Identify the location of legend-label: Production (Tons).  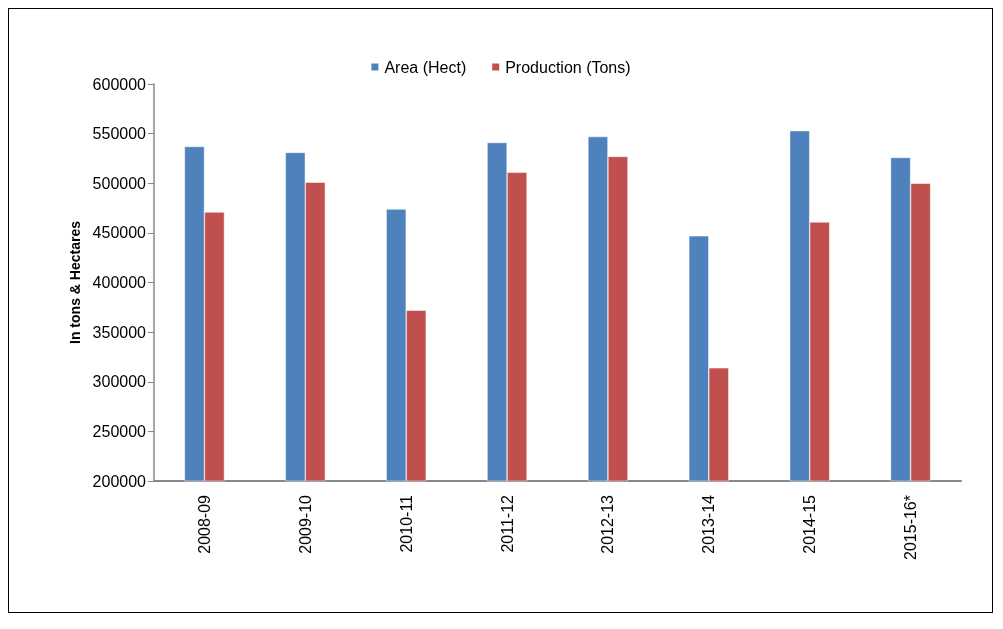
(568, 67).